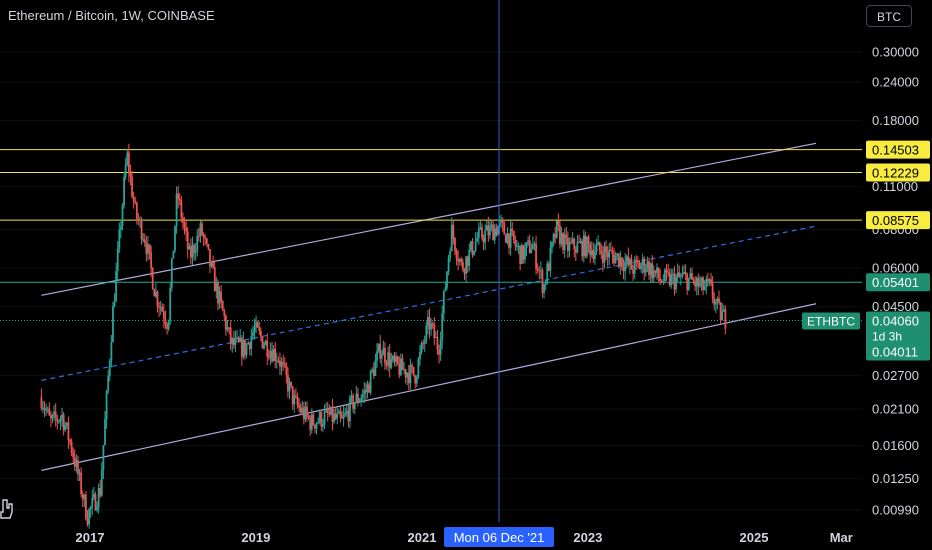 The width and height of the screenshot is (932, 550). I want to click on time-axis: 2017 2019 2021 2023 2025 Mar, so click(464, 537).